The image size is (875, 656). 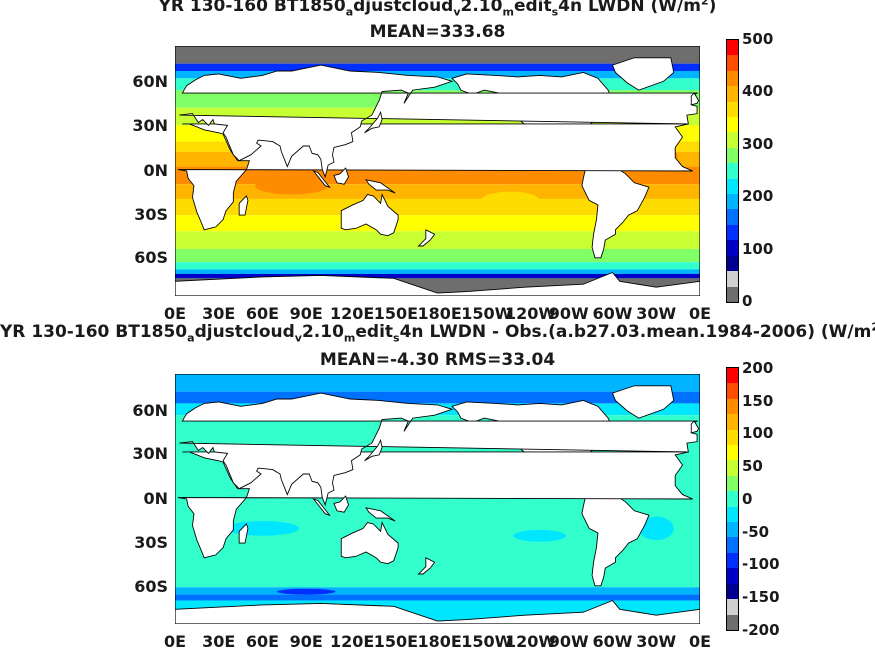 I want to click on cb2-label-neg50: -50, so click(x=756, y=532).